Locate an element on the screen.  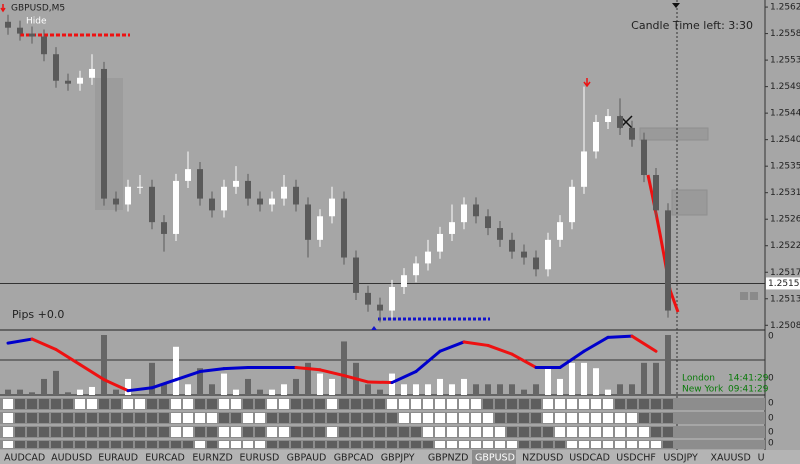
symbol-tab: GBPAUD is located at coordinates (307, 458).